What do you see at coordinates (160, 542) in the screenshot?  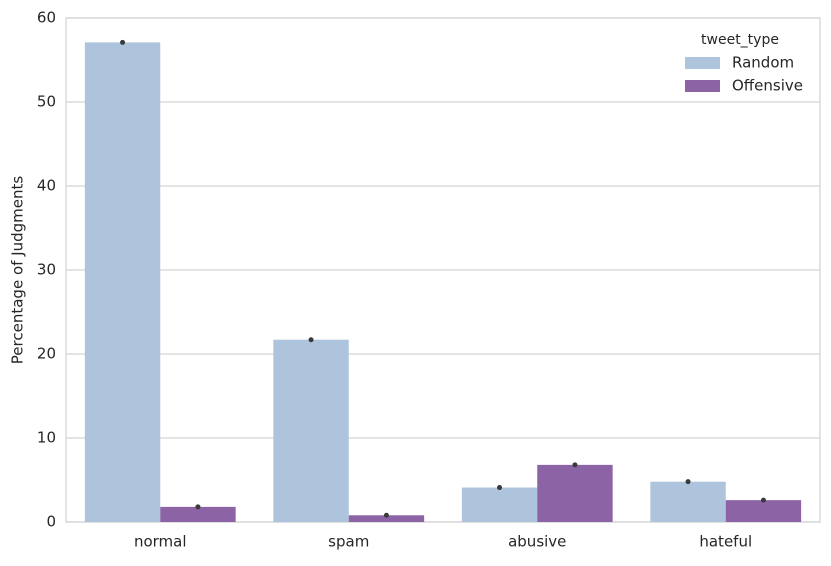 I see `x-tick-label: normal` at bounding box center [160, 542].